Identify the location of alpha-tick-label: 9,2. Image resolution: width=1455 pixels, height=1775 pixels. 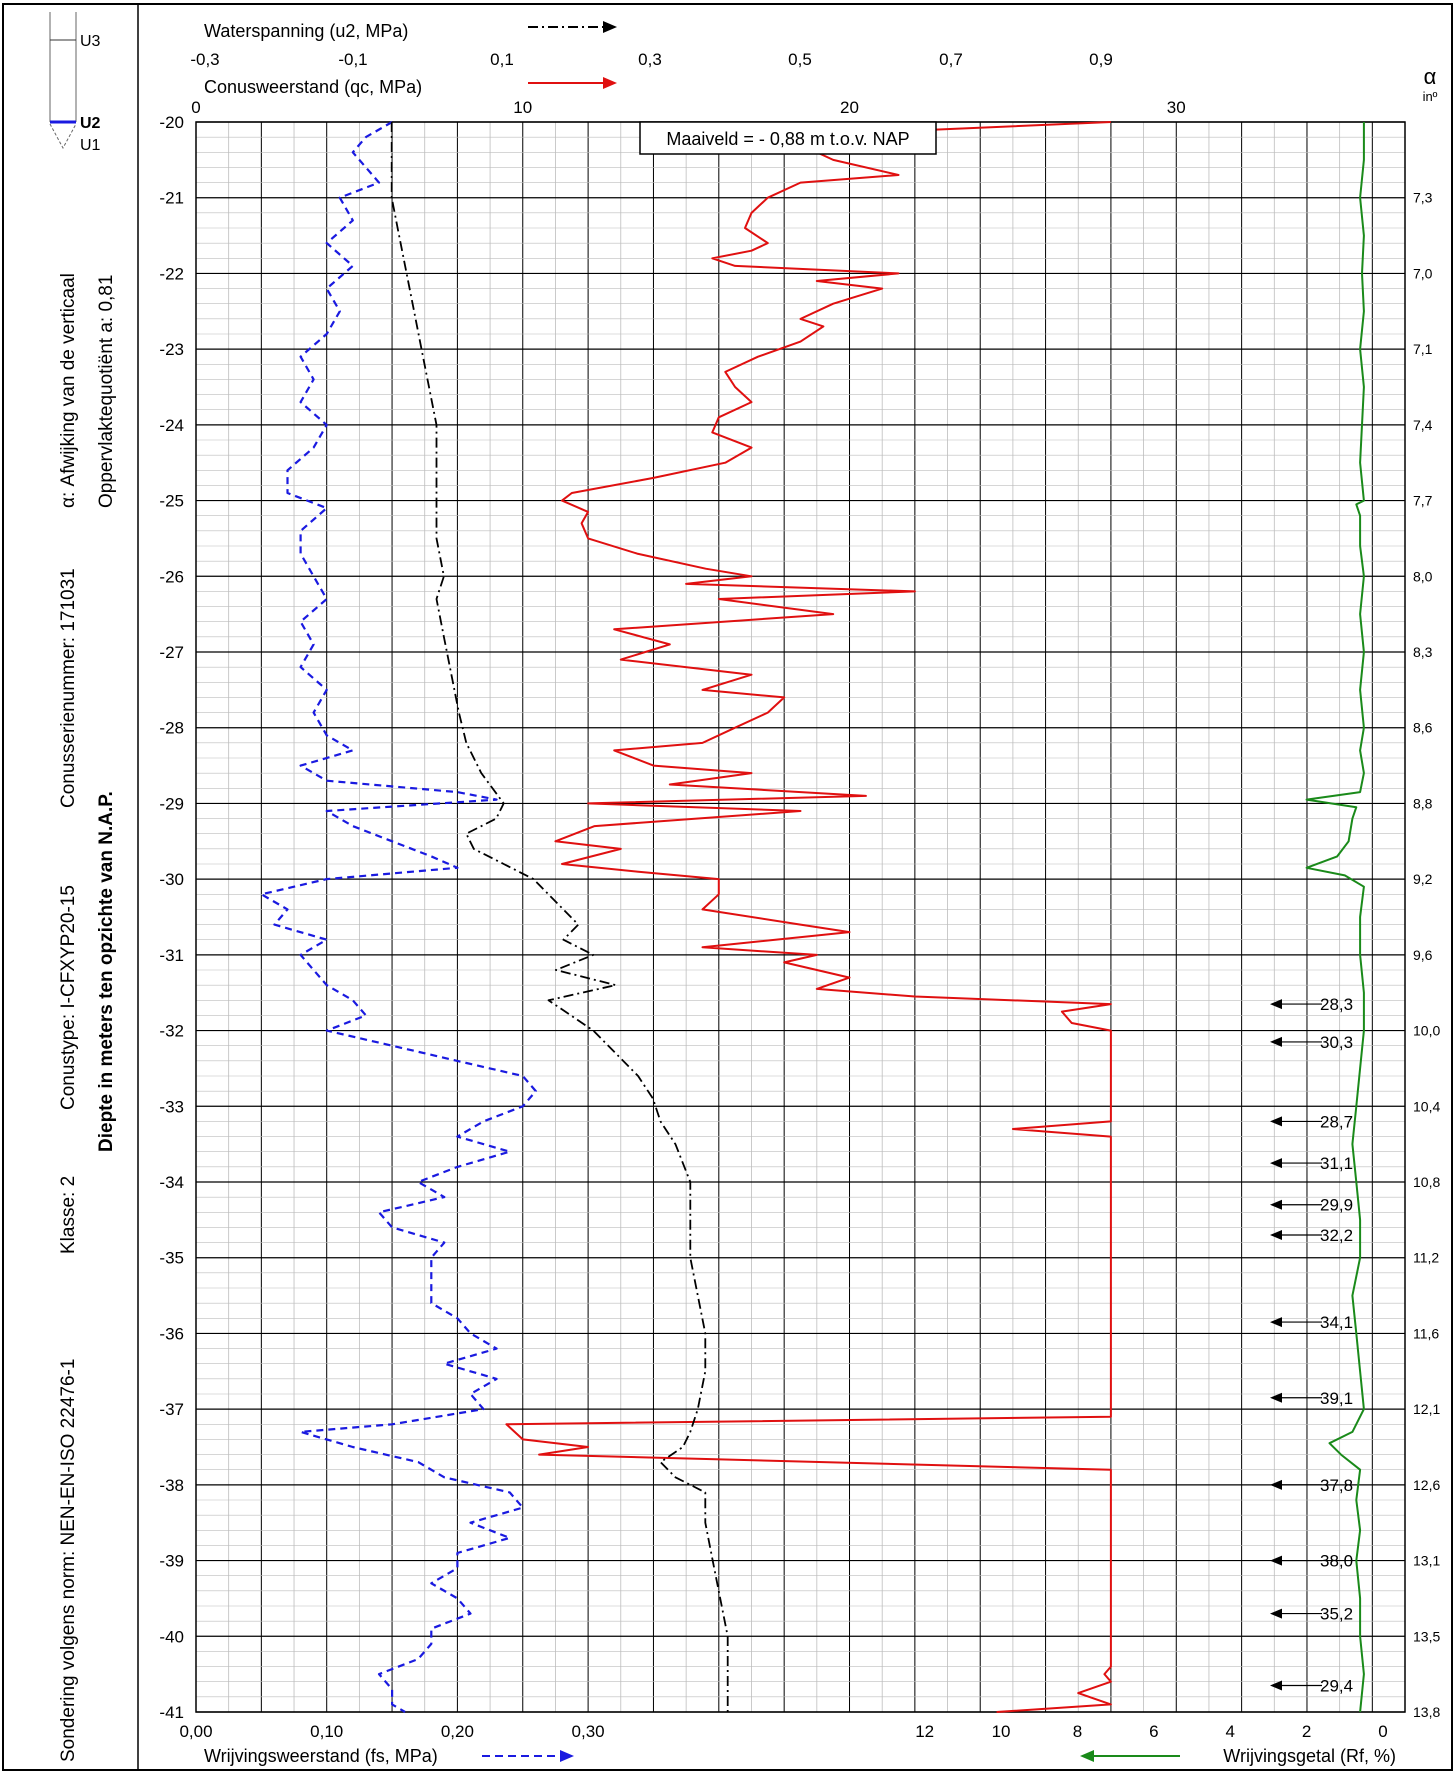
(1423, 879).